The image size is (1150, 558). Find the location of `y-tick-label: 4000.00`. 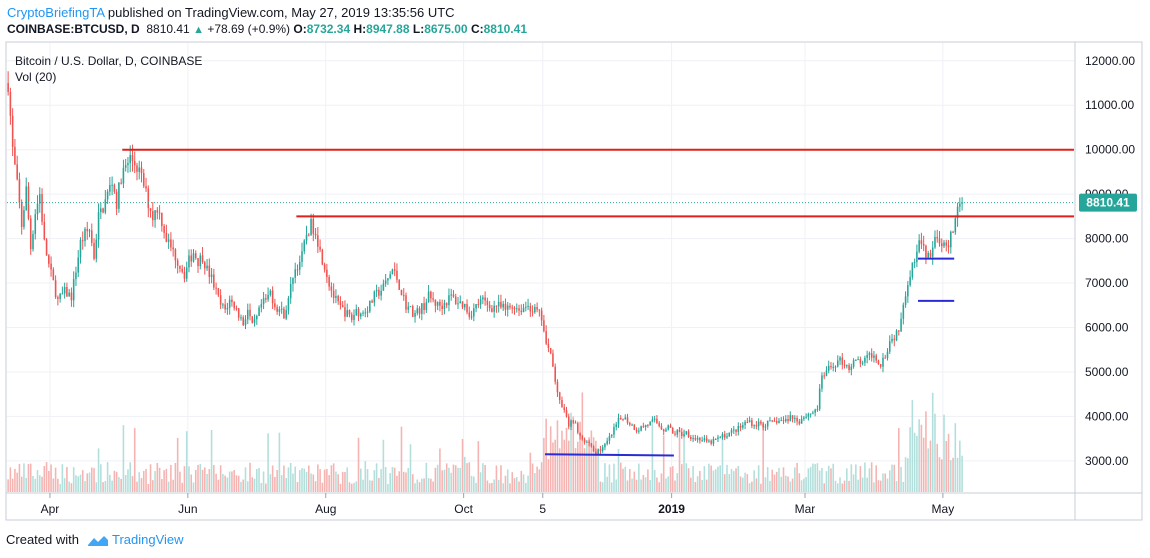

y-tick-label: 4000.00 is located at coordinates (1107, 416).